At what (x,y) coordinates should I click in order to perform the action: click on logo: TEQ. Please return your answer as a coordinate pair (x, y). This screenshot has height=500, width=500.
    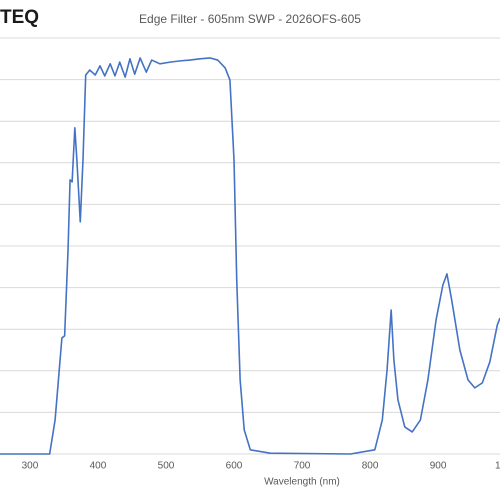
    Looking at the image, I should click on (19, 17).